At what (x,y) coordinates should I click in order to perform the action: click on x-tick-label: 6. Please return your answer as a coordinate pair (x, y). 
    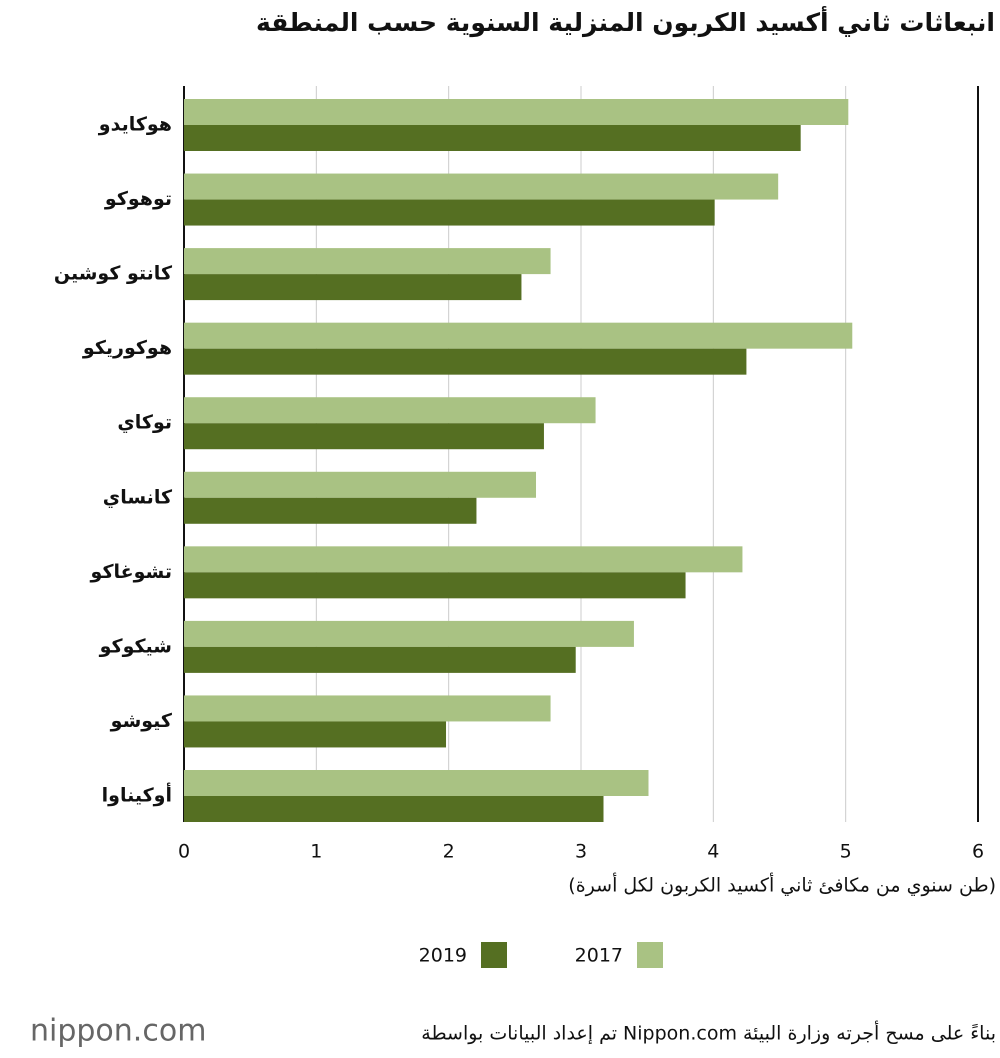
    Looking at the image, I should click on (978, 852).